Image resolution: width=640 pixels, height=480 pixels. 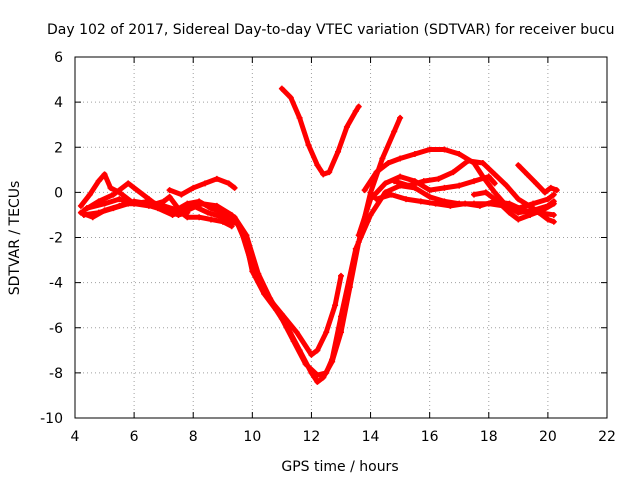 What do you see at coordinates (51, 238) in the screenshot?
I see `y-tick-labels: -10 -8 -6 -4 -2 0 2 4 6` at bounding box center [51, 238].